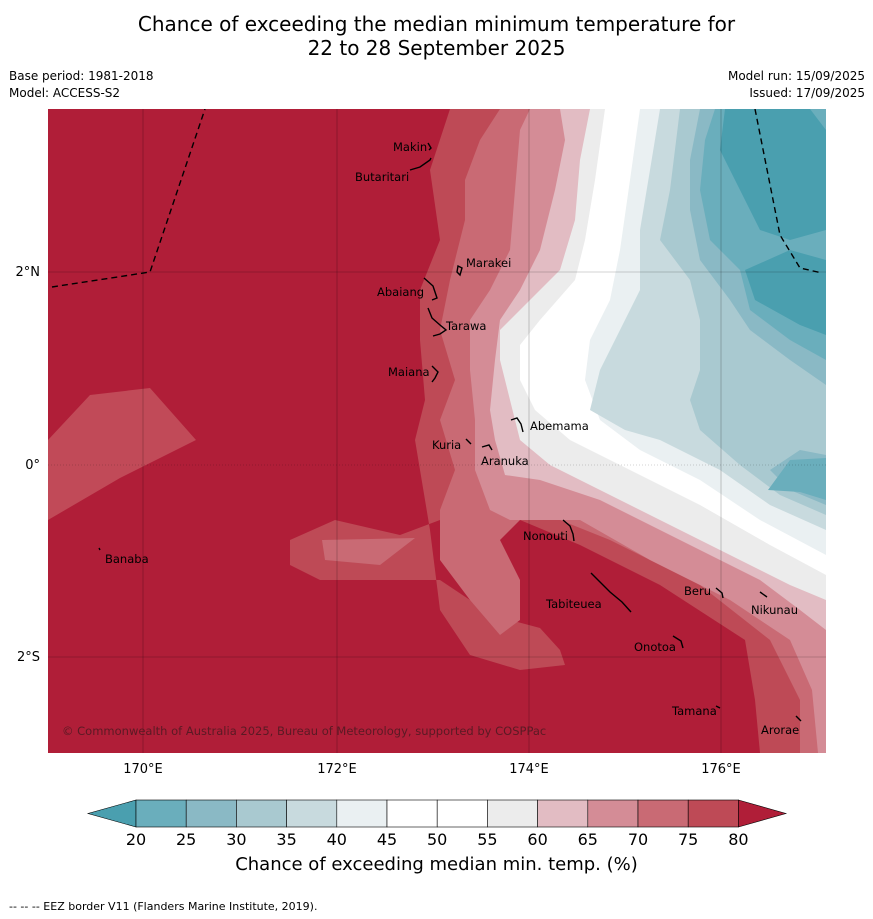  I want to click on colorbar, so click(437, 813).